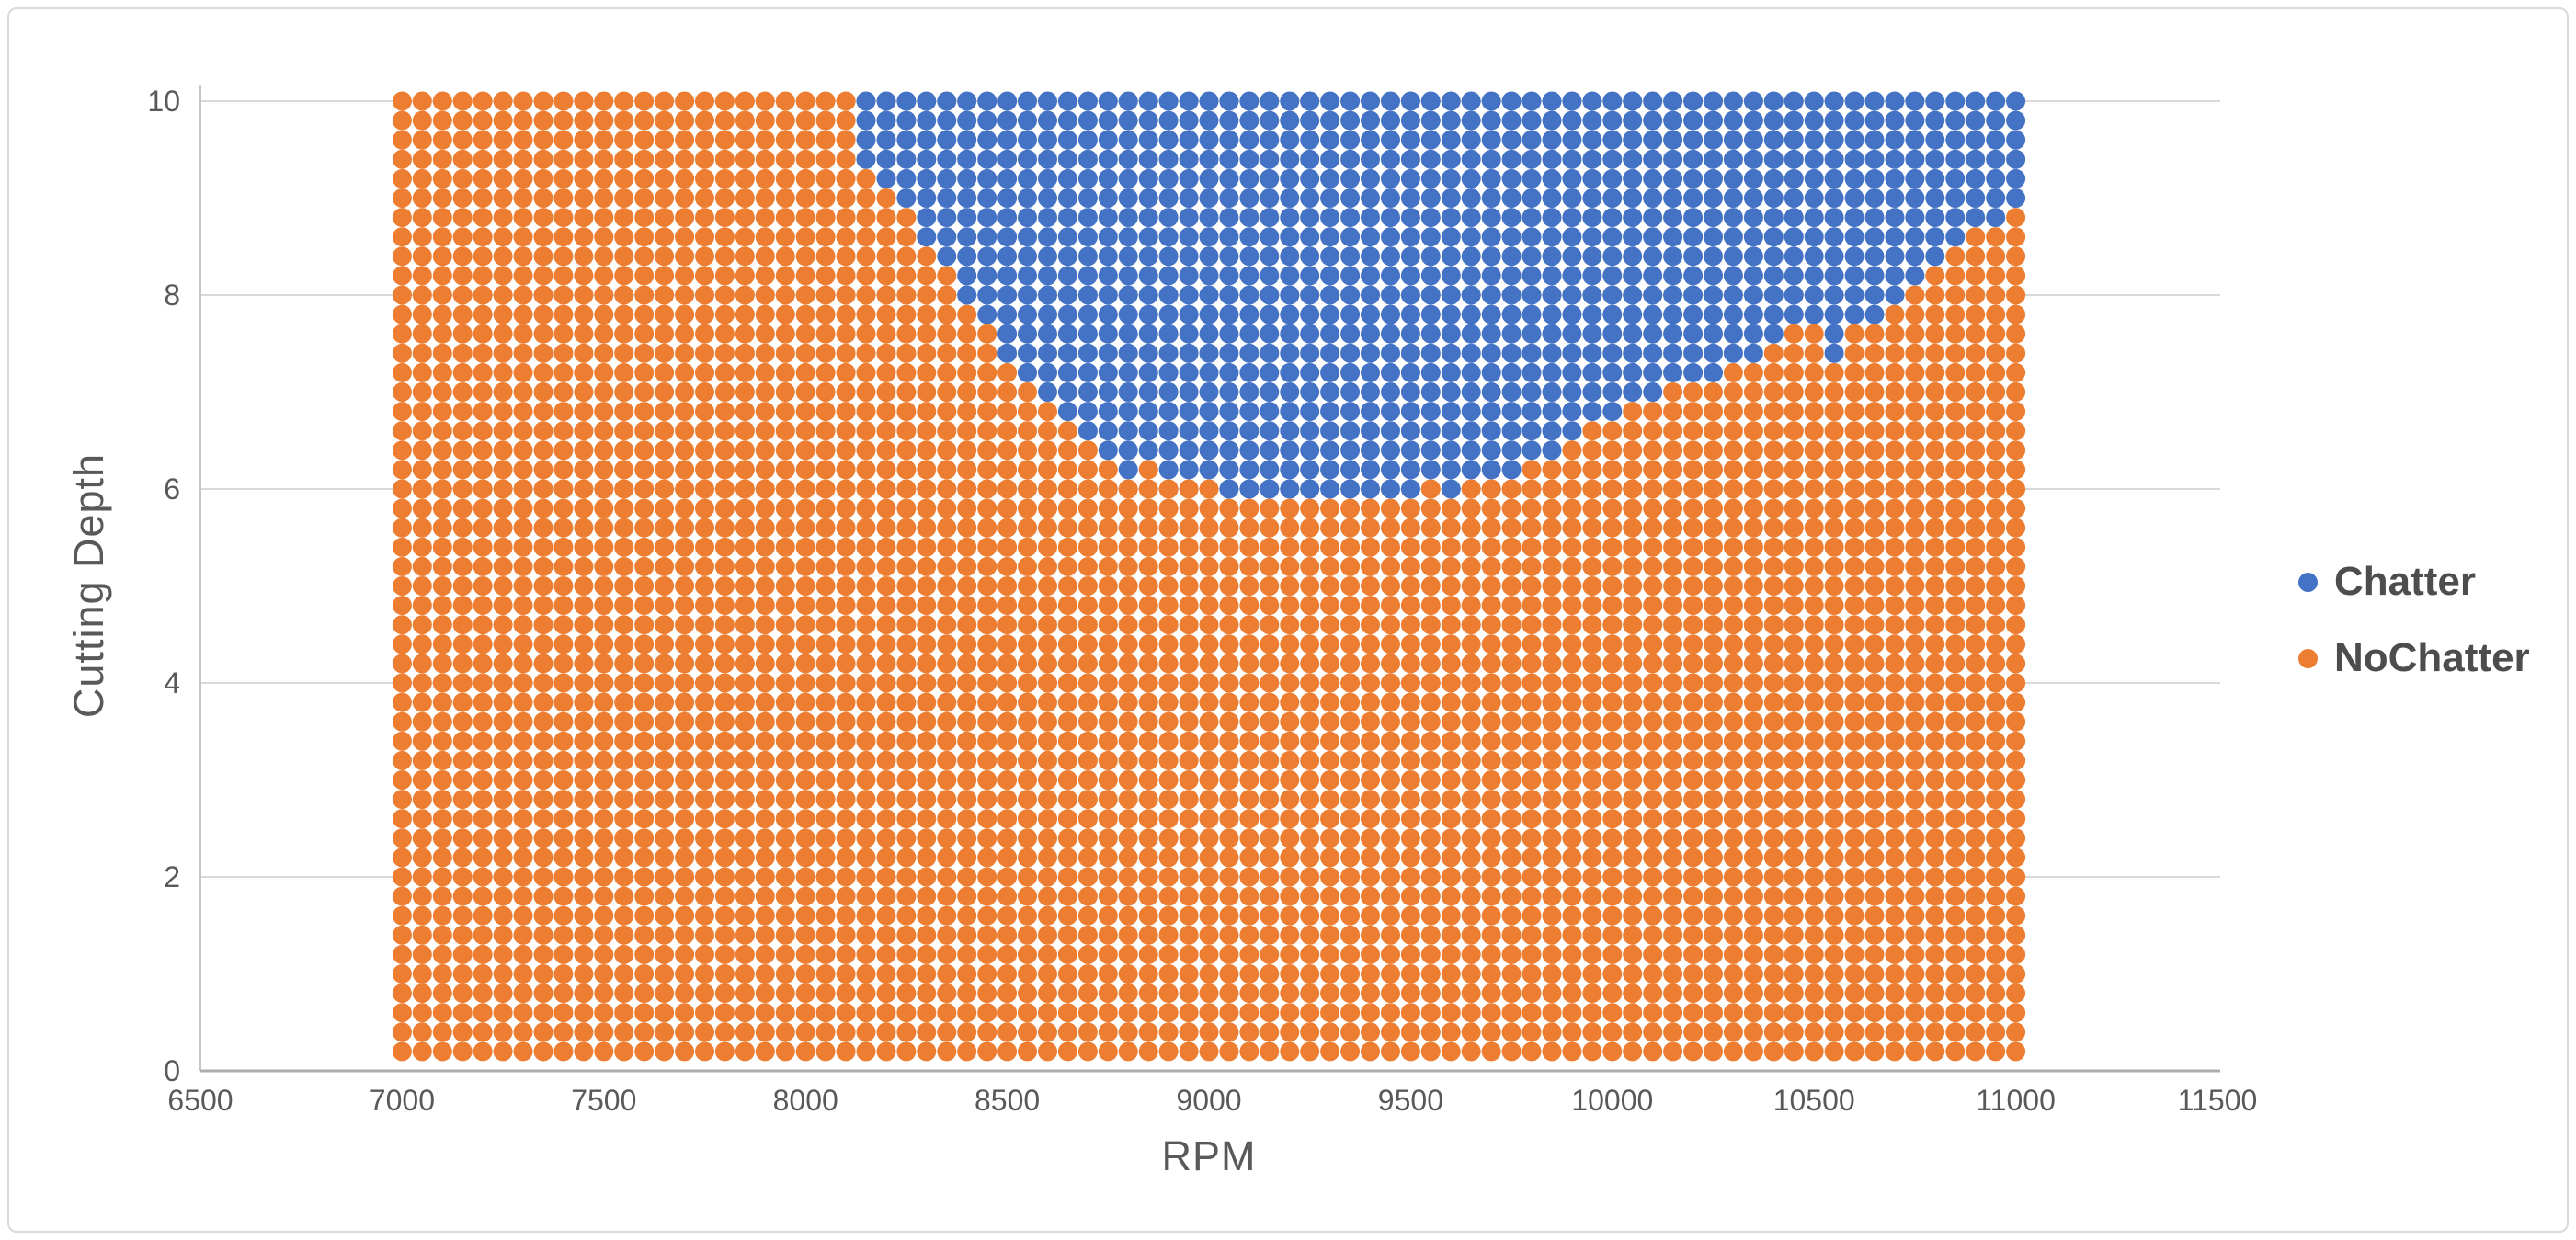 The image size is (2576, 1240). Describe the element at coordinates (1007, 1100) in the screenshot. I see `x-tick-8500: 8500` at that location.